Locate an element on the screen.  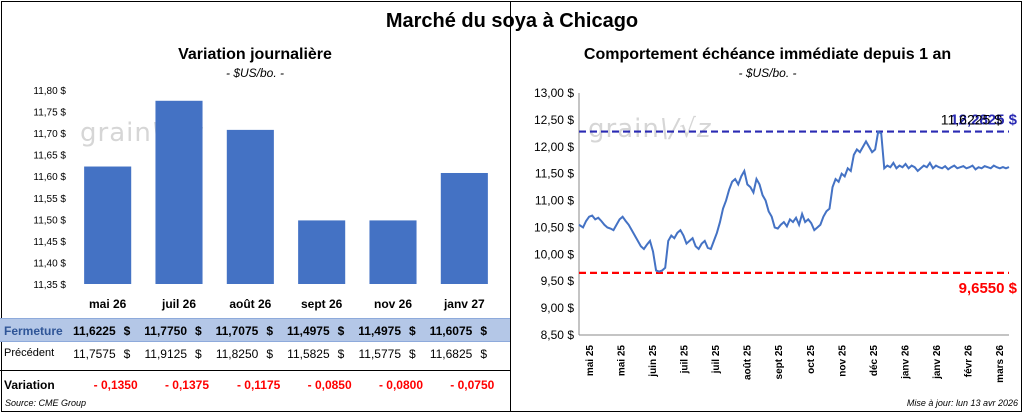
x-tick-label: févr 26 is located at coordinates (968, 361).